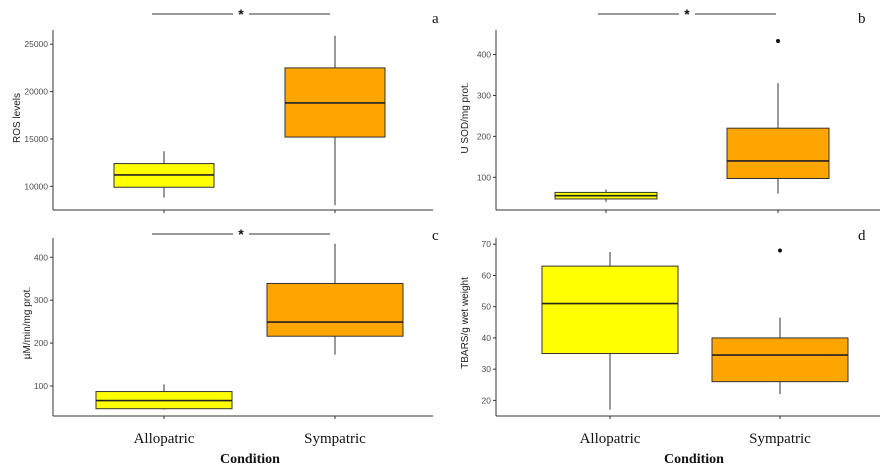  I want to click on y-tick-label: 15000, so click(36, 139).